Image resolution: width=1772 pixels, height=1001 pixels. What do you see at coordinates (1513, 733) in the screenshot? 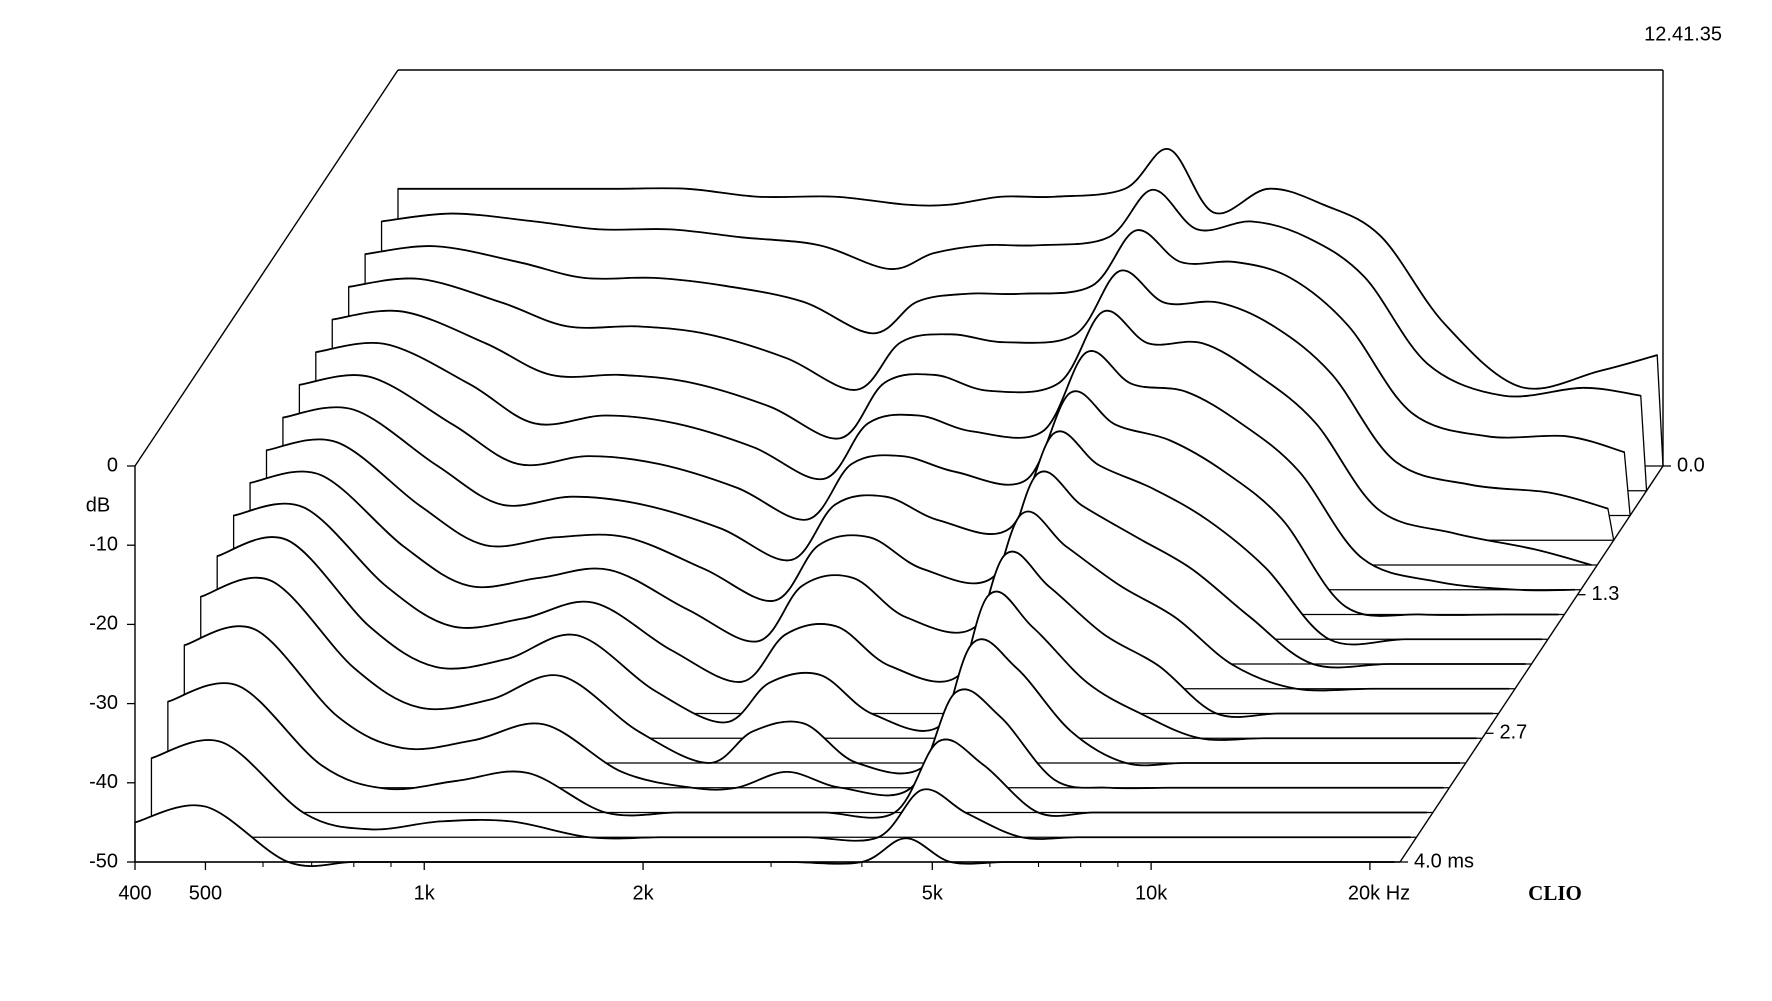
I see `z-tick-label: 2.7` at bounding box center [1513, 733].